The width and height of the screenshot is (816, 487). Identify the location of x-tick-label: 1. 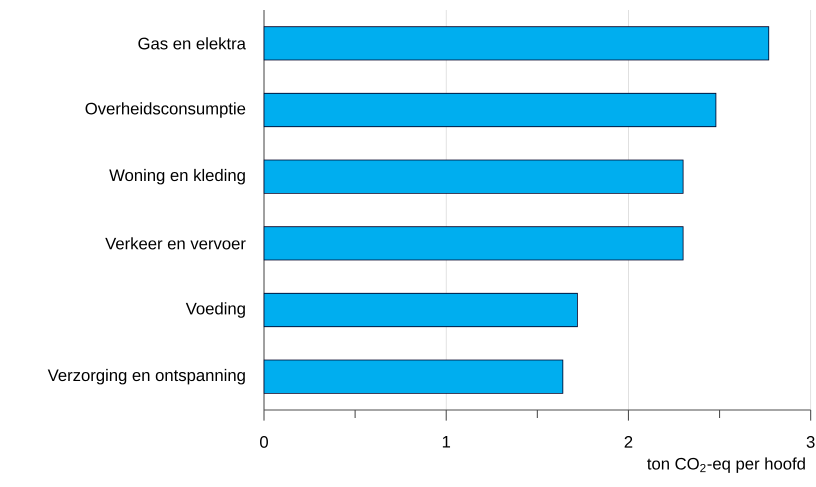
(446, 442).